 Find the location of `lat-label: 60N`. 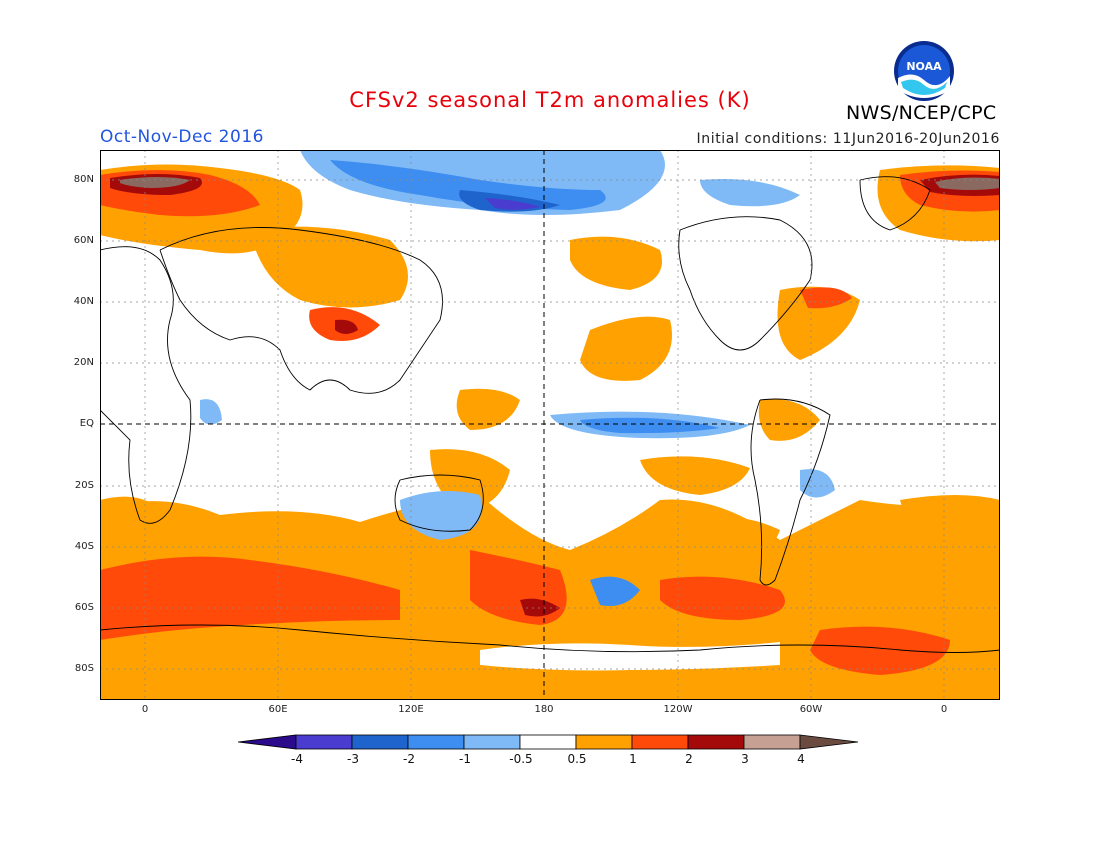

lat-label: 60N is located at coordinates (83, 240).